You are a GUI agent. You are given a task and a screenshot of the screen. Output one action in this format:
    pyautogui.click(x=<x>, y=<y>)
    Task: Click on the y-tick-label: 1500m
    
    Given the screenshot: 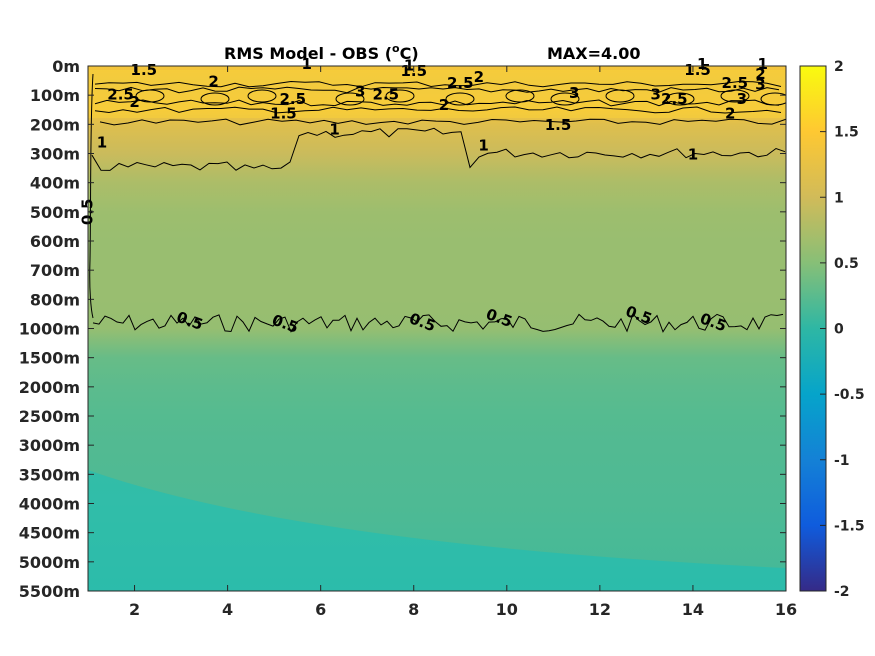 What is the action you would take?
    pyautogui.click(x=49, y=358)
    